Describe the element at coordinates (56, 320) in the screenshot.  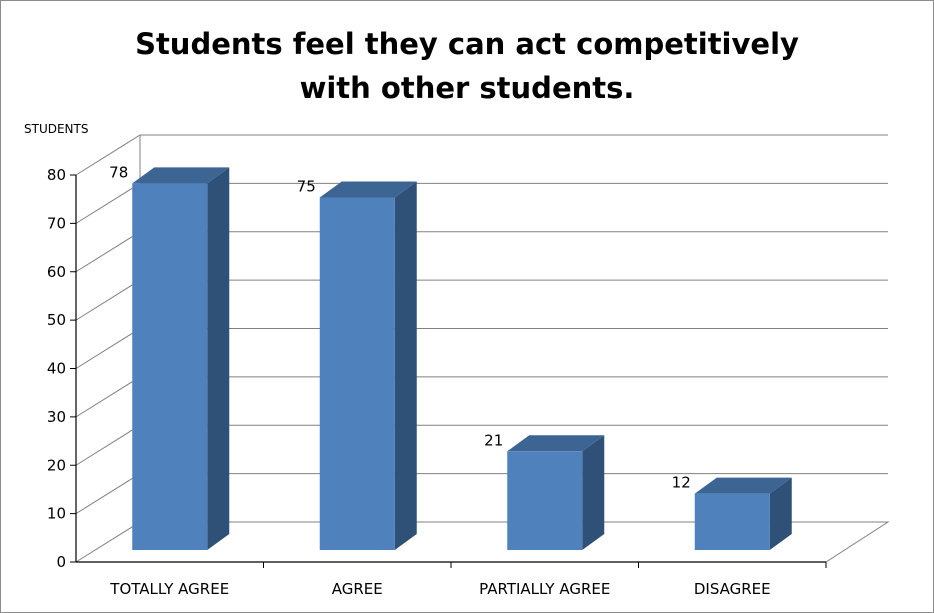
I see `y-tick-label: 50` at that location.